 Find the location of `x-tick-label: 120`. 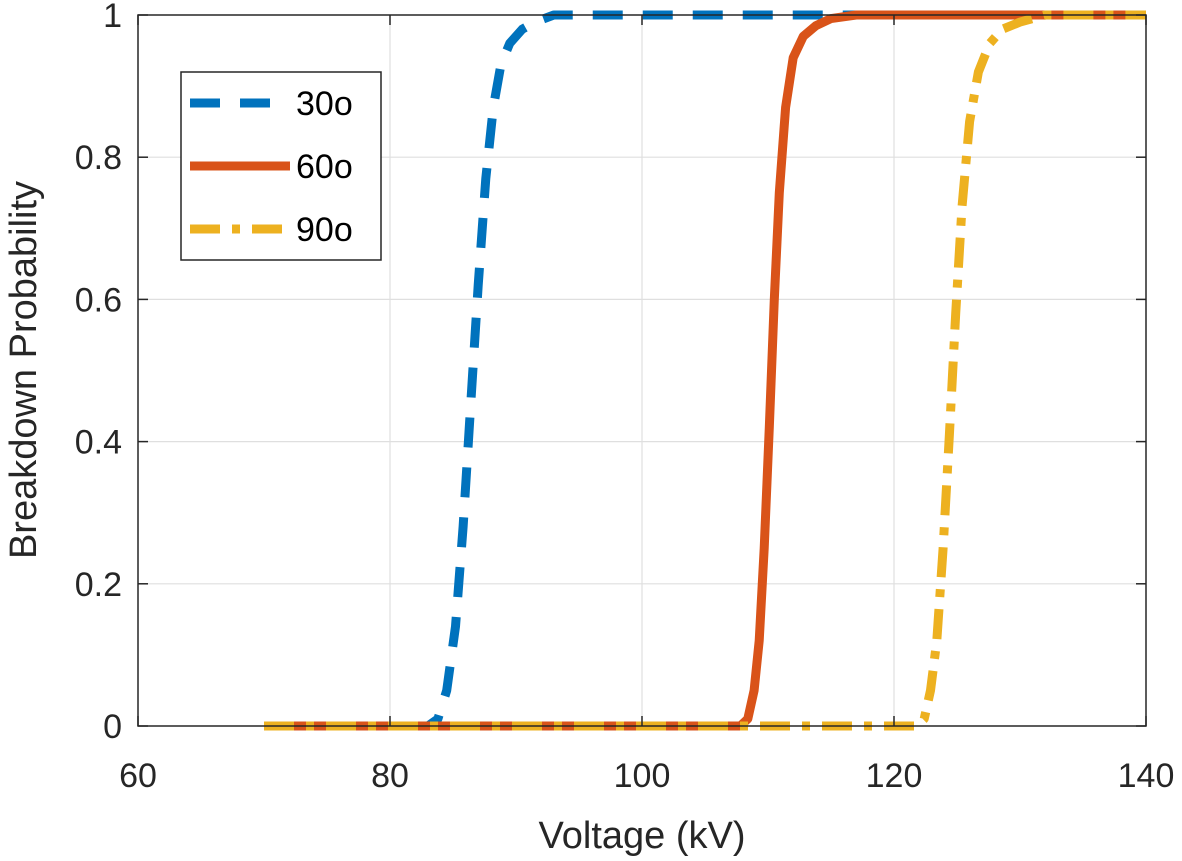

x-tick-label: 120 is located at coordinates (894, 776).